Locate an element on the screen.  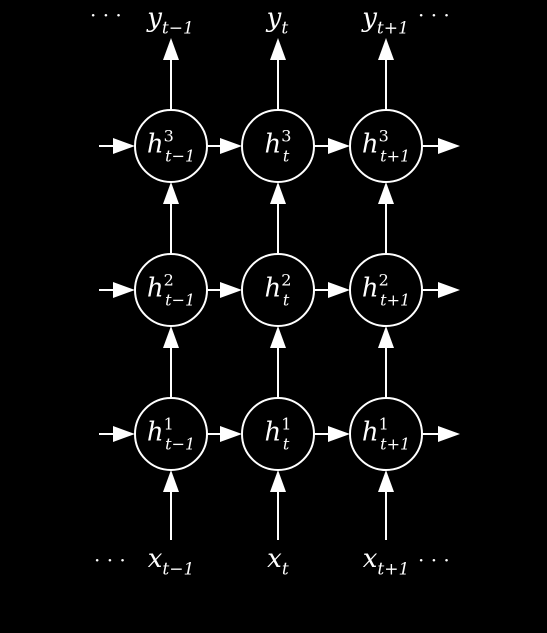
input-label: xt is located at coordinates (278, 561).